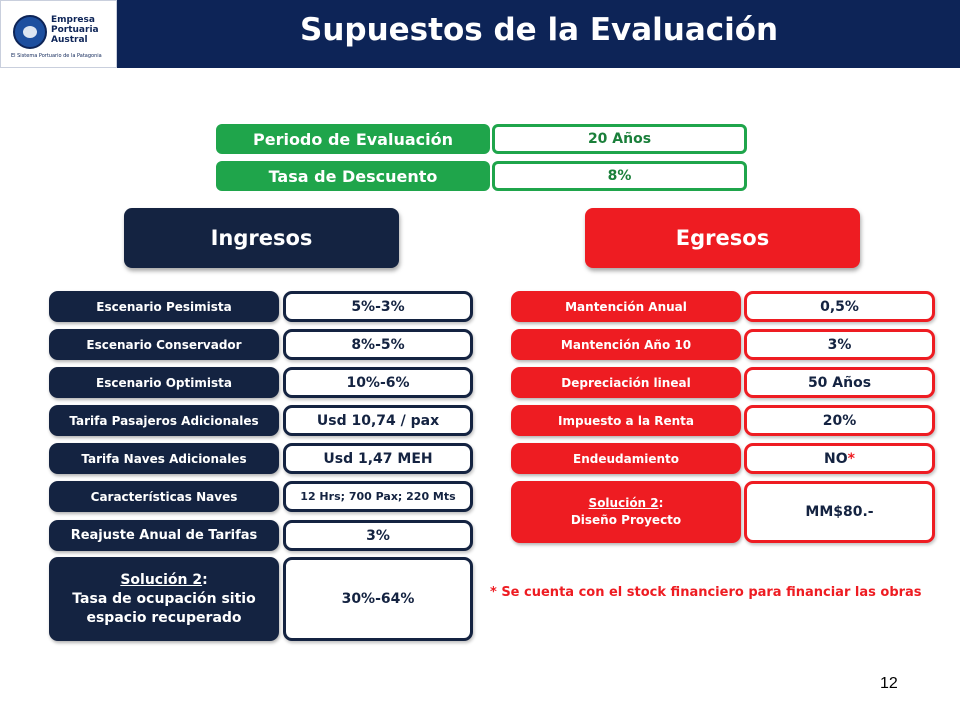  I want to click on tasa-value: 8%, so click(619, 176).